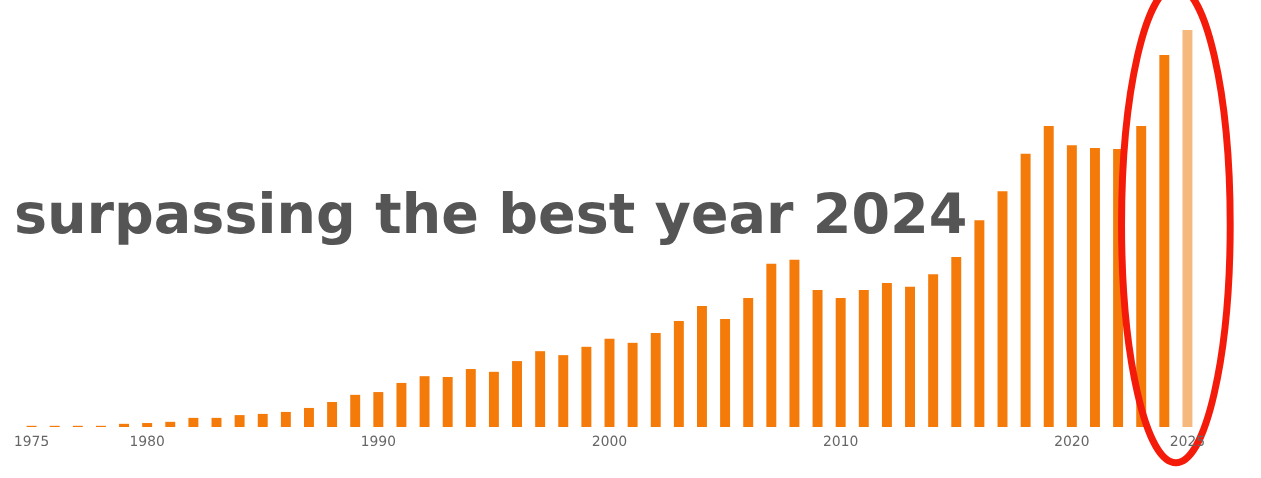 The image size is (1261, 478). I want to click on x-tick-label: 1975, so click(32, 441).